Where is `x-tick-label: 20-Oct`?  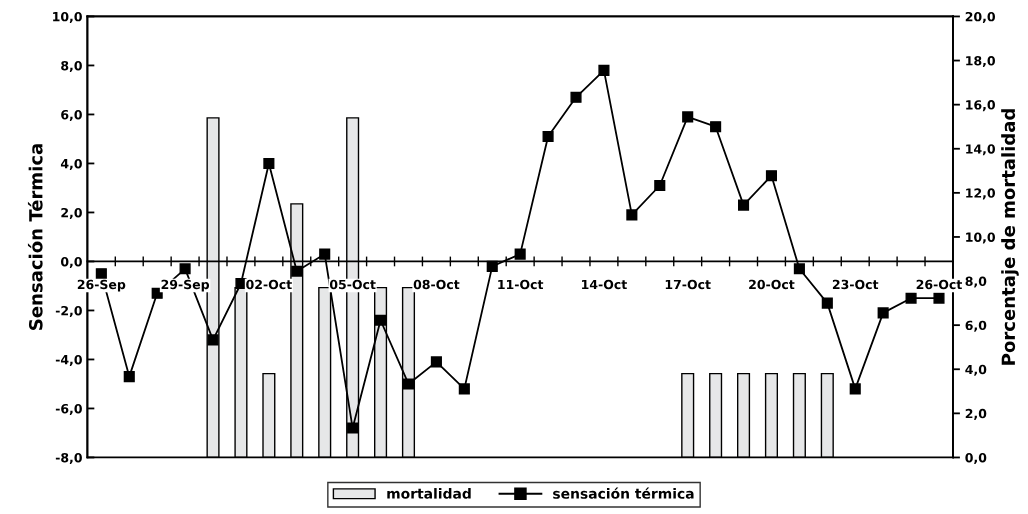 x-tick-label: 20-Oct is located at coordinates (772, 284).